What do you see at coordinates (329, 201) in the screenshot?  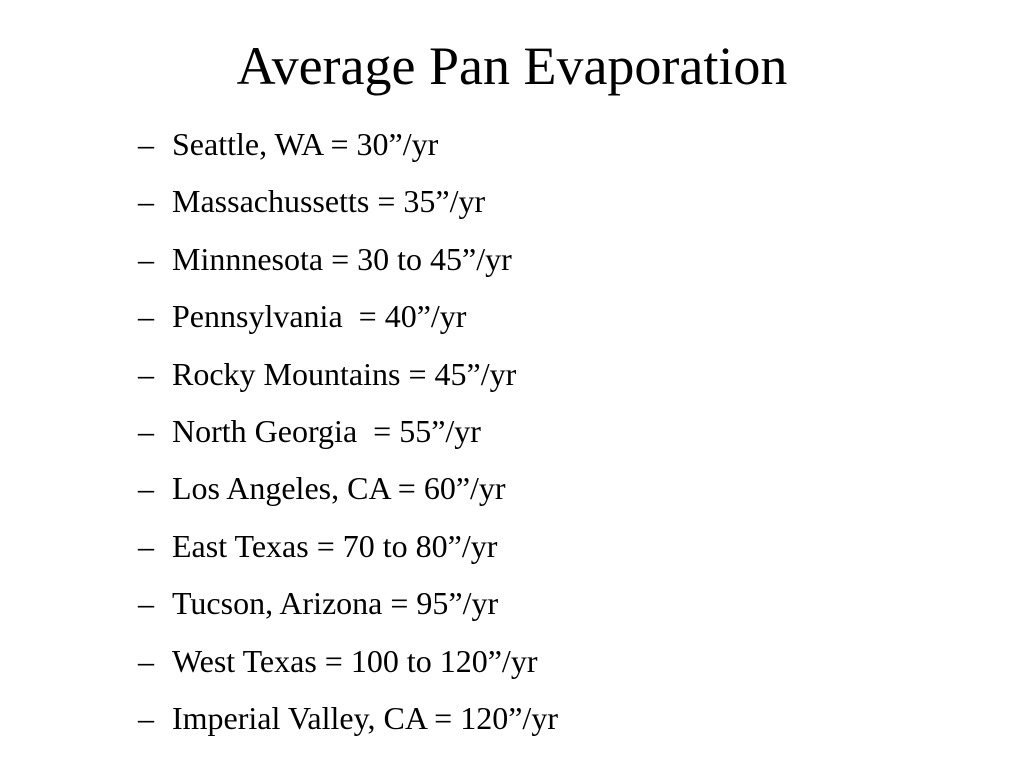 I see `item-text: Massachussetts = 35”/yr` at bounding box center [329, 201].